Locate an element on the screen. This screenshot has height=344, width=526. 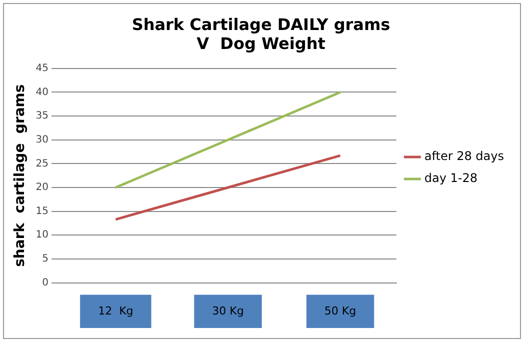
y-axis-title: shark cartilage grams is located at coordinates (20, 175).